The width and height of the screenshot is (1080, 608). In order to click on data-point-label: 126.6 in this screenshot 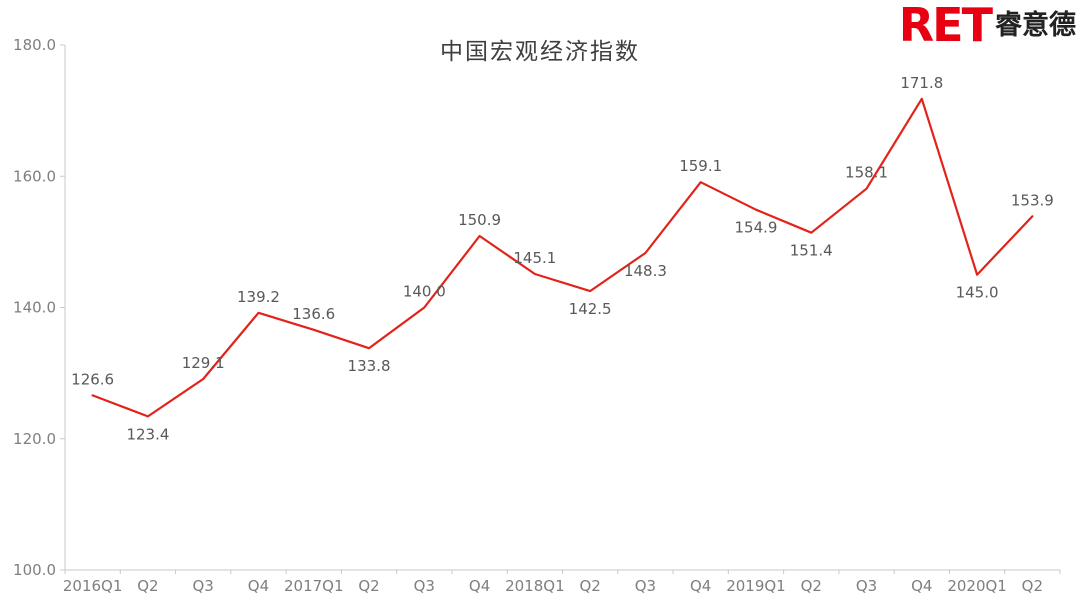, I will do `click(92, 379)`.